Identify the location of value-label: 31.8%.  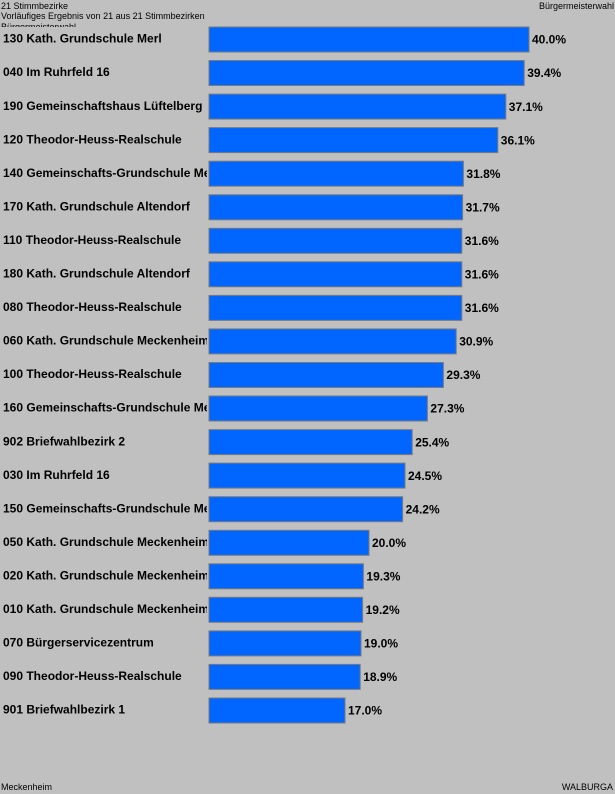
(483, 174).